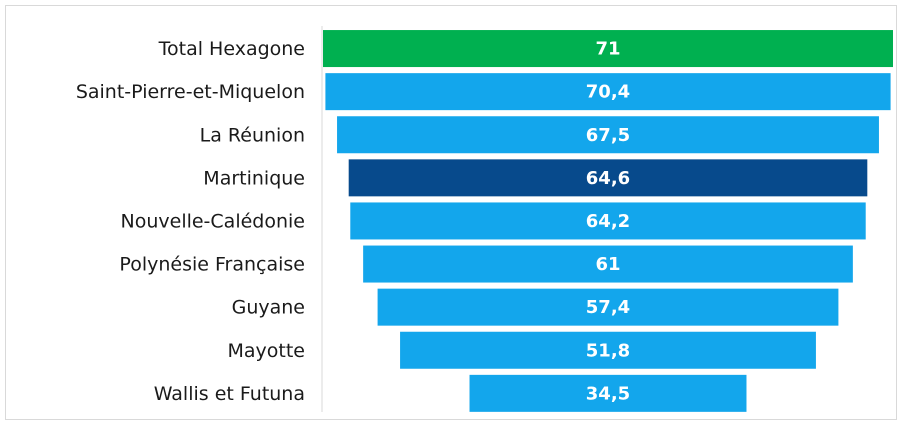 The width and height of the screenshot is (902, 425). What do you see at coordinates (268, 308) in the screenshot?
I see `category-label: Guyane` at bounding box center [268, 308].